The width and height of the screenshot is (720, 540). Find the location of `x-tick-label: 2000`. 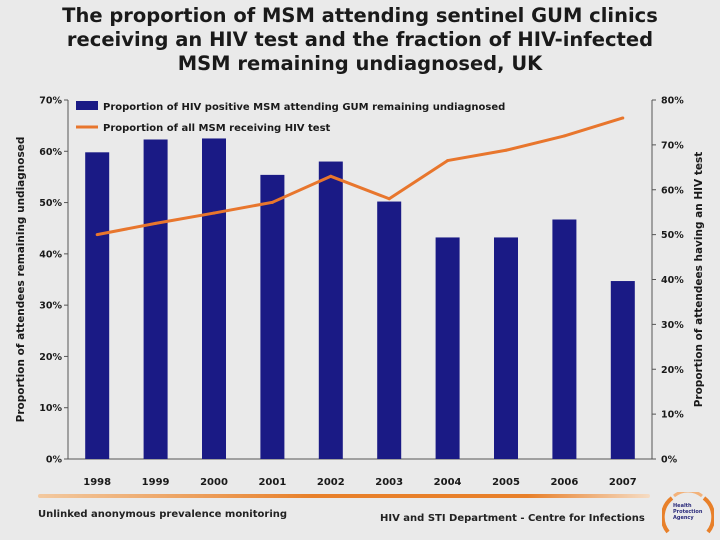

x-tick-label: 2000 is located at coordinates (214, 482).